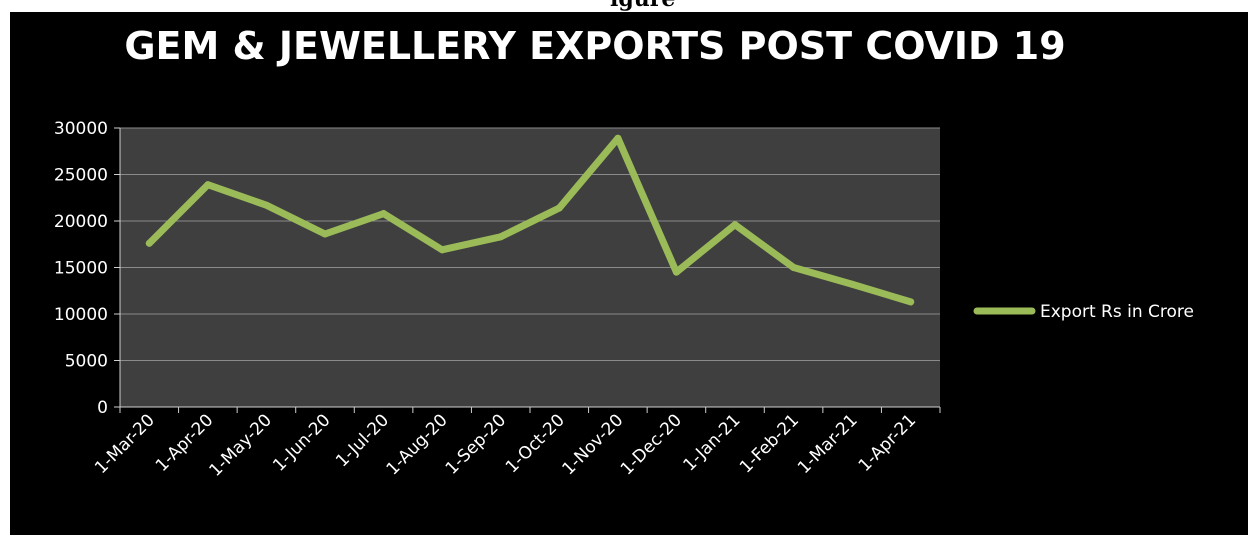 Image resolution: width=1248 pixels, height=535 pixels. I want to click on y-axis: 0 5000 10000 15000 20000 25000 30000, so click(87, 268).